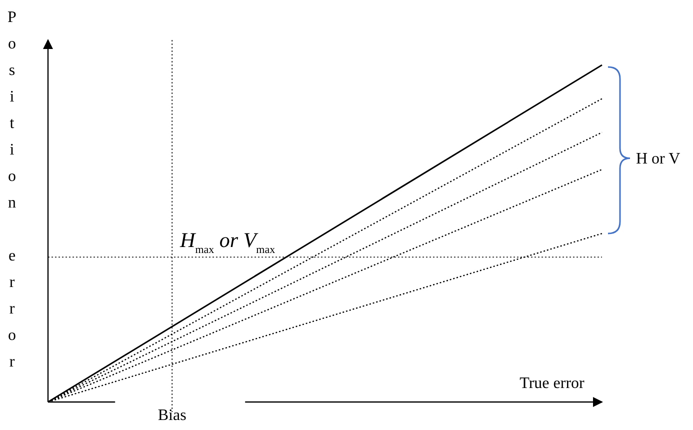 The width and height of the screenshot is (693, 430). I want to click on x-axis-title: True error, so click(553, 383).